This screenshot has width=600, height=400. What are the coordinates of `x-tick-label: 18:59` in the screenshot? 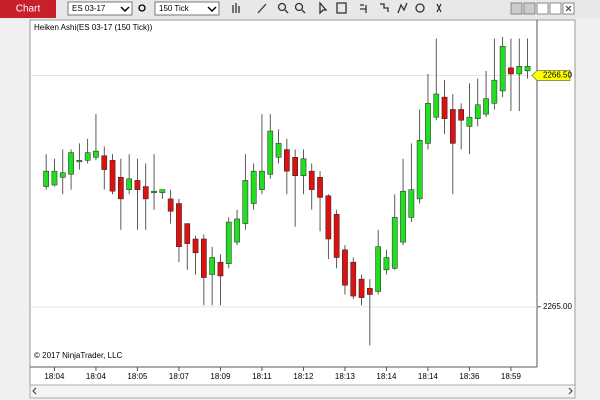 It's located at (511, 376).